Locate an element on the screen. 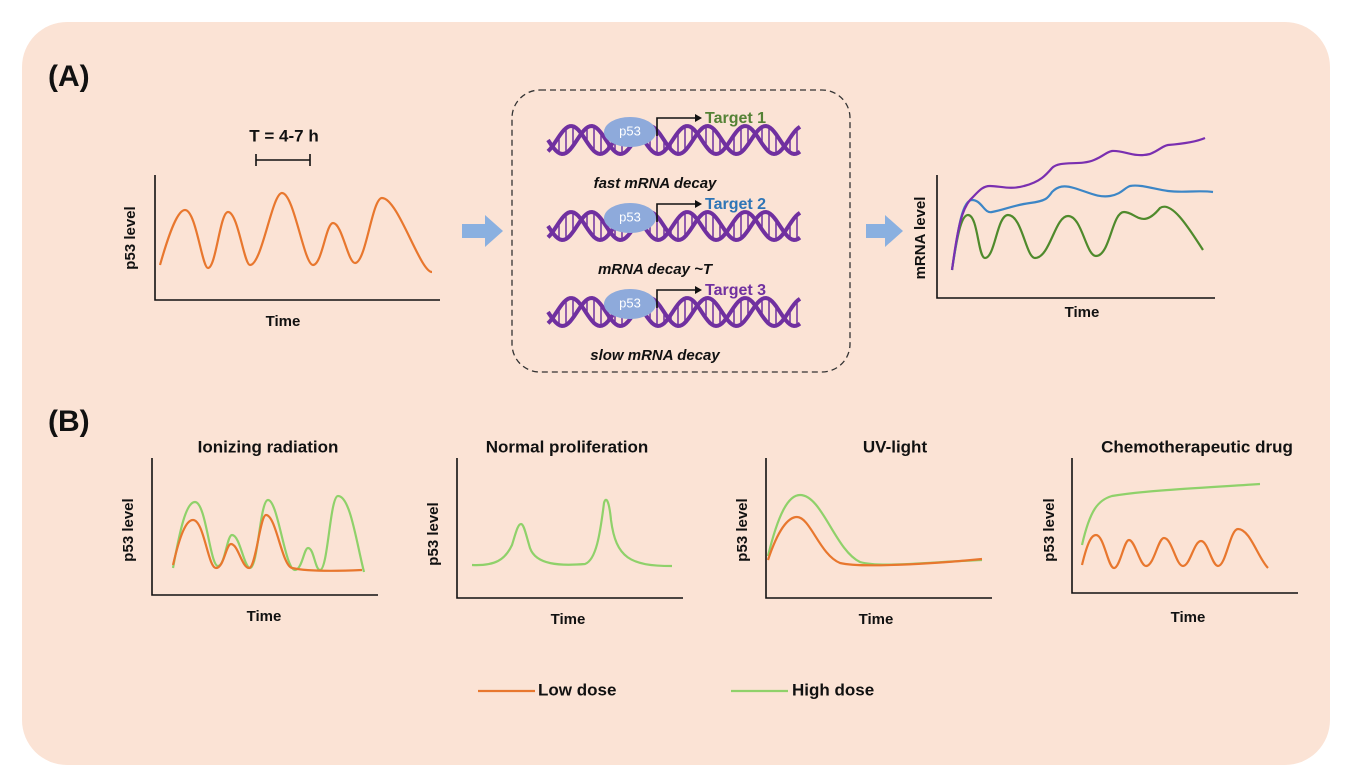 The image size is (1350, 773). chemo-plot: Chemotherapeutic drug p53 level Time is located at coordinates (1169, 531).